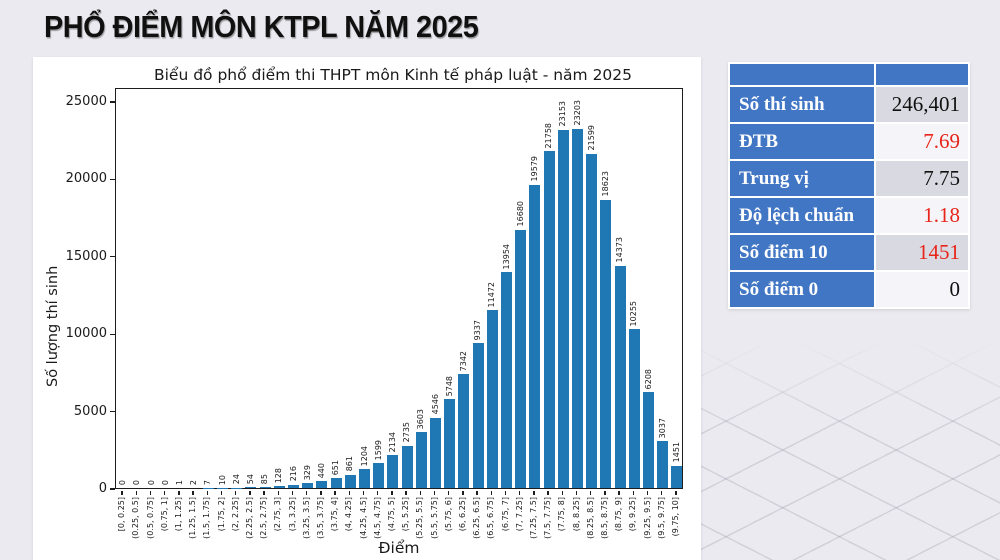 Image resolution: width=1000 pixels, height=560 pixels. Describe the element at coordinates (590, 518) in the screenshot. I see `x-tick-label: (8.25, 8.5]` at that location.